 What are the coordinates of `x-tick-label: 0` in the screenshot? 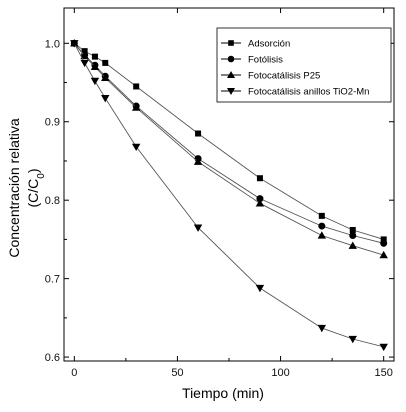 It's located at (74, 373).